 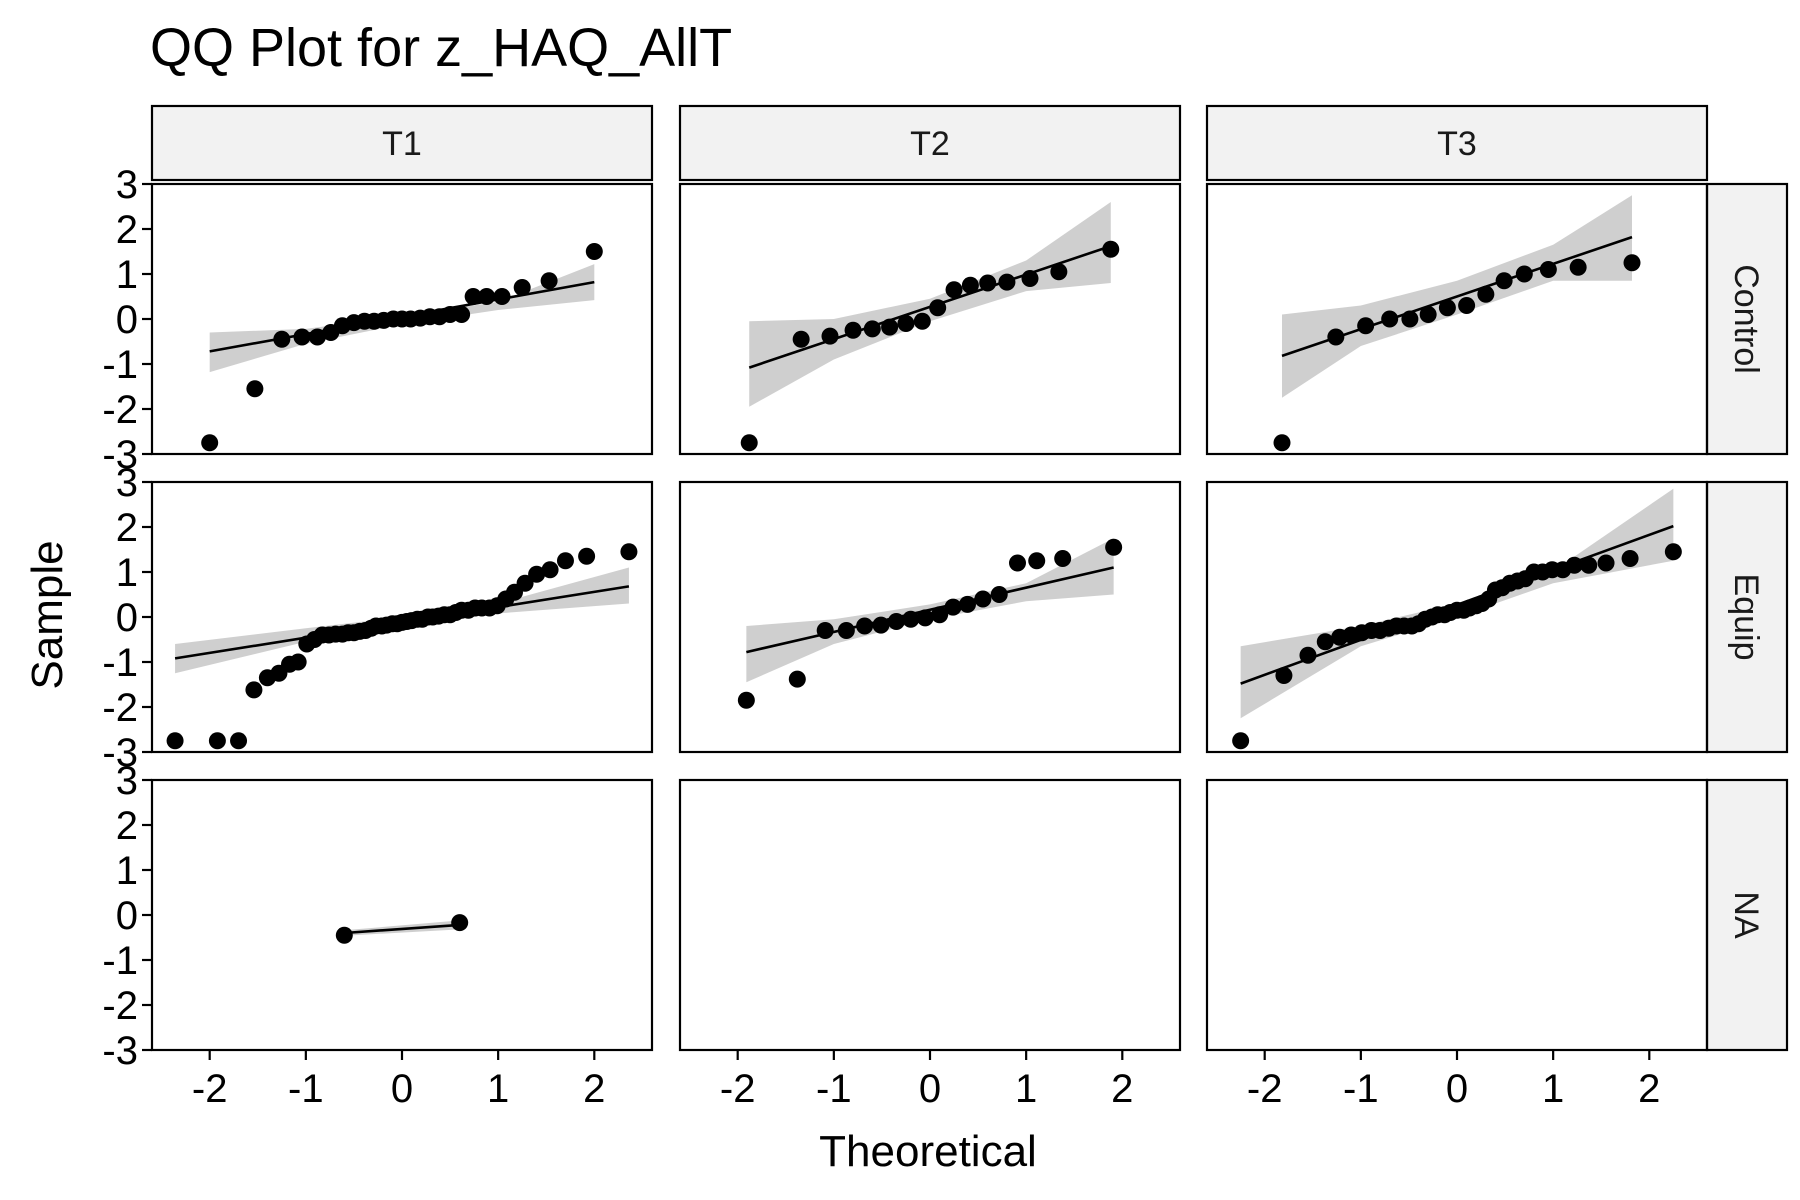 What do you see at coordinates (402, 319) in the screenshot?
I see `panel-Control-T1` at bounding box center [402, 319].